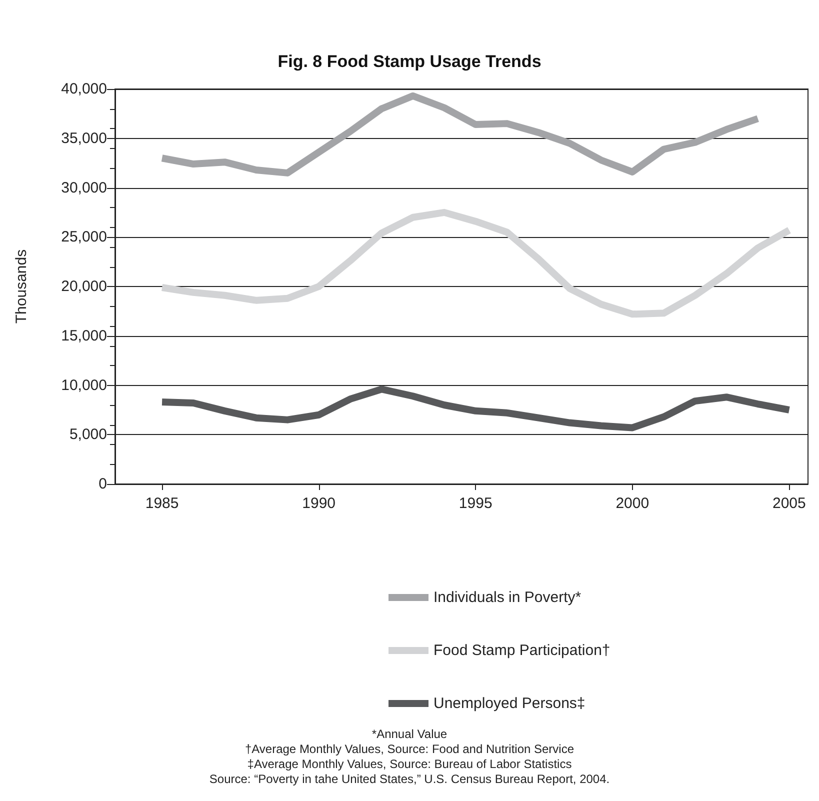 Image resolution: width=819 pixels, height=801 pixels. What do you see at coordinates (510, 703) in the screenshot?
I see `legend-label: Unemployed Persons‡` at bounding box center [510, 703].